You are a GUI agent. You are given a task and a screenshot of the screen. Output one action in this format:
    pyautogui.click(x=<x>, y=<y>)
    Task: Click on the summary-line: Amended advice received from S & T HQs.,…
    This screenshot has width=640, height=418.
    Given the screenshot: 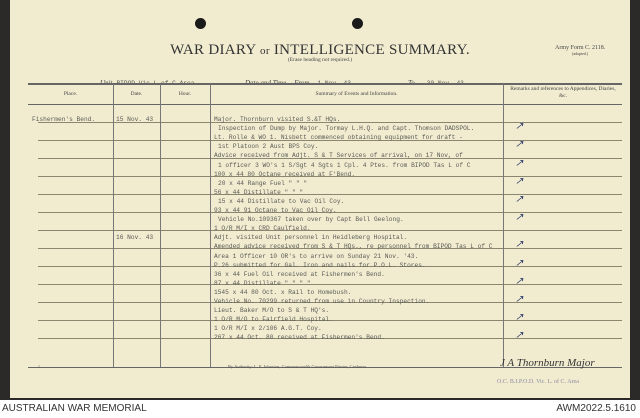 What is the action you would take?
    pyautogui.click(x=353, y=247)
    